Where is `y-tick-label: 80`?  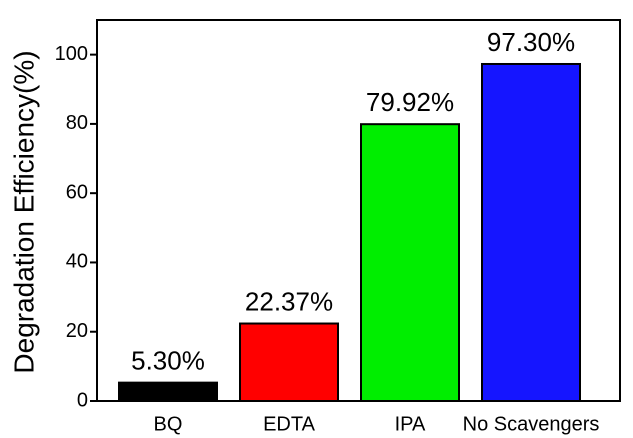 y-tick-label: 80 is located at coordinates (77, 123).